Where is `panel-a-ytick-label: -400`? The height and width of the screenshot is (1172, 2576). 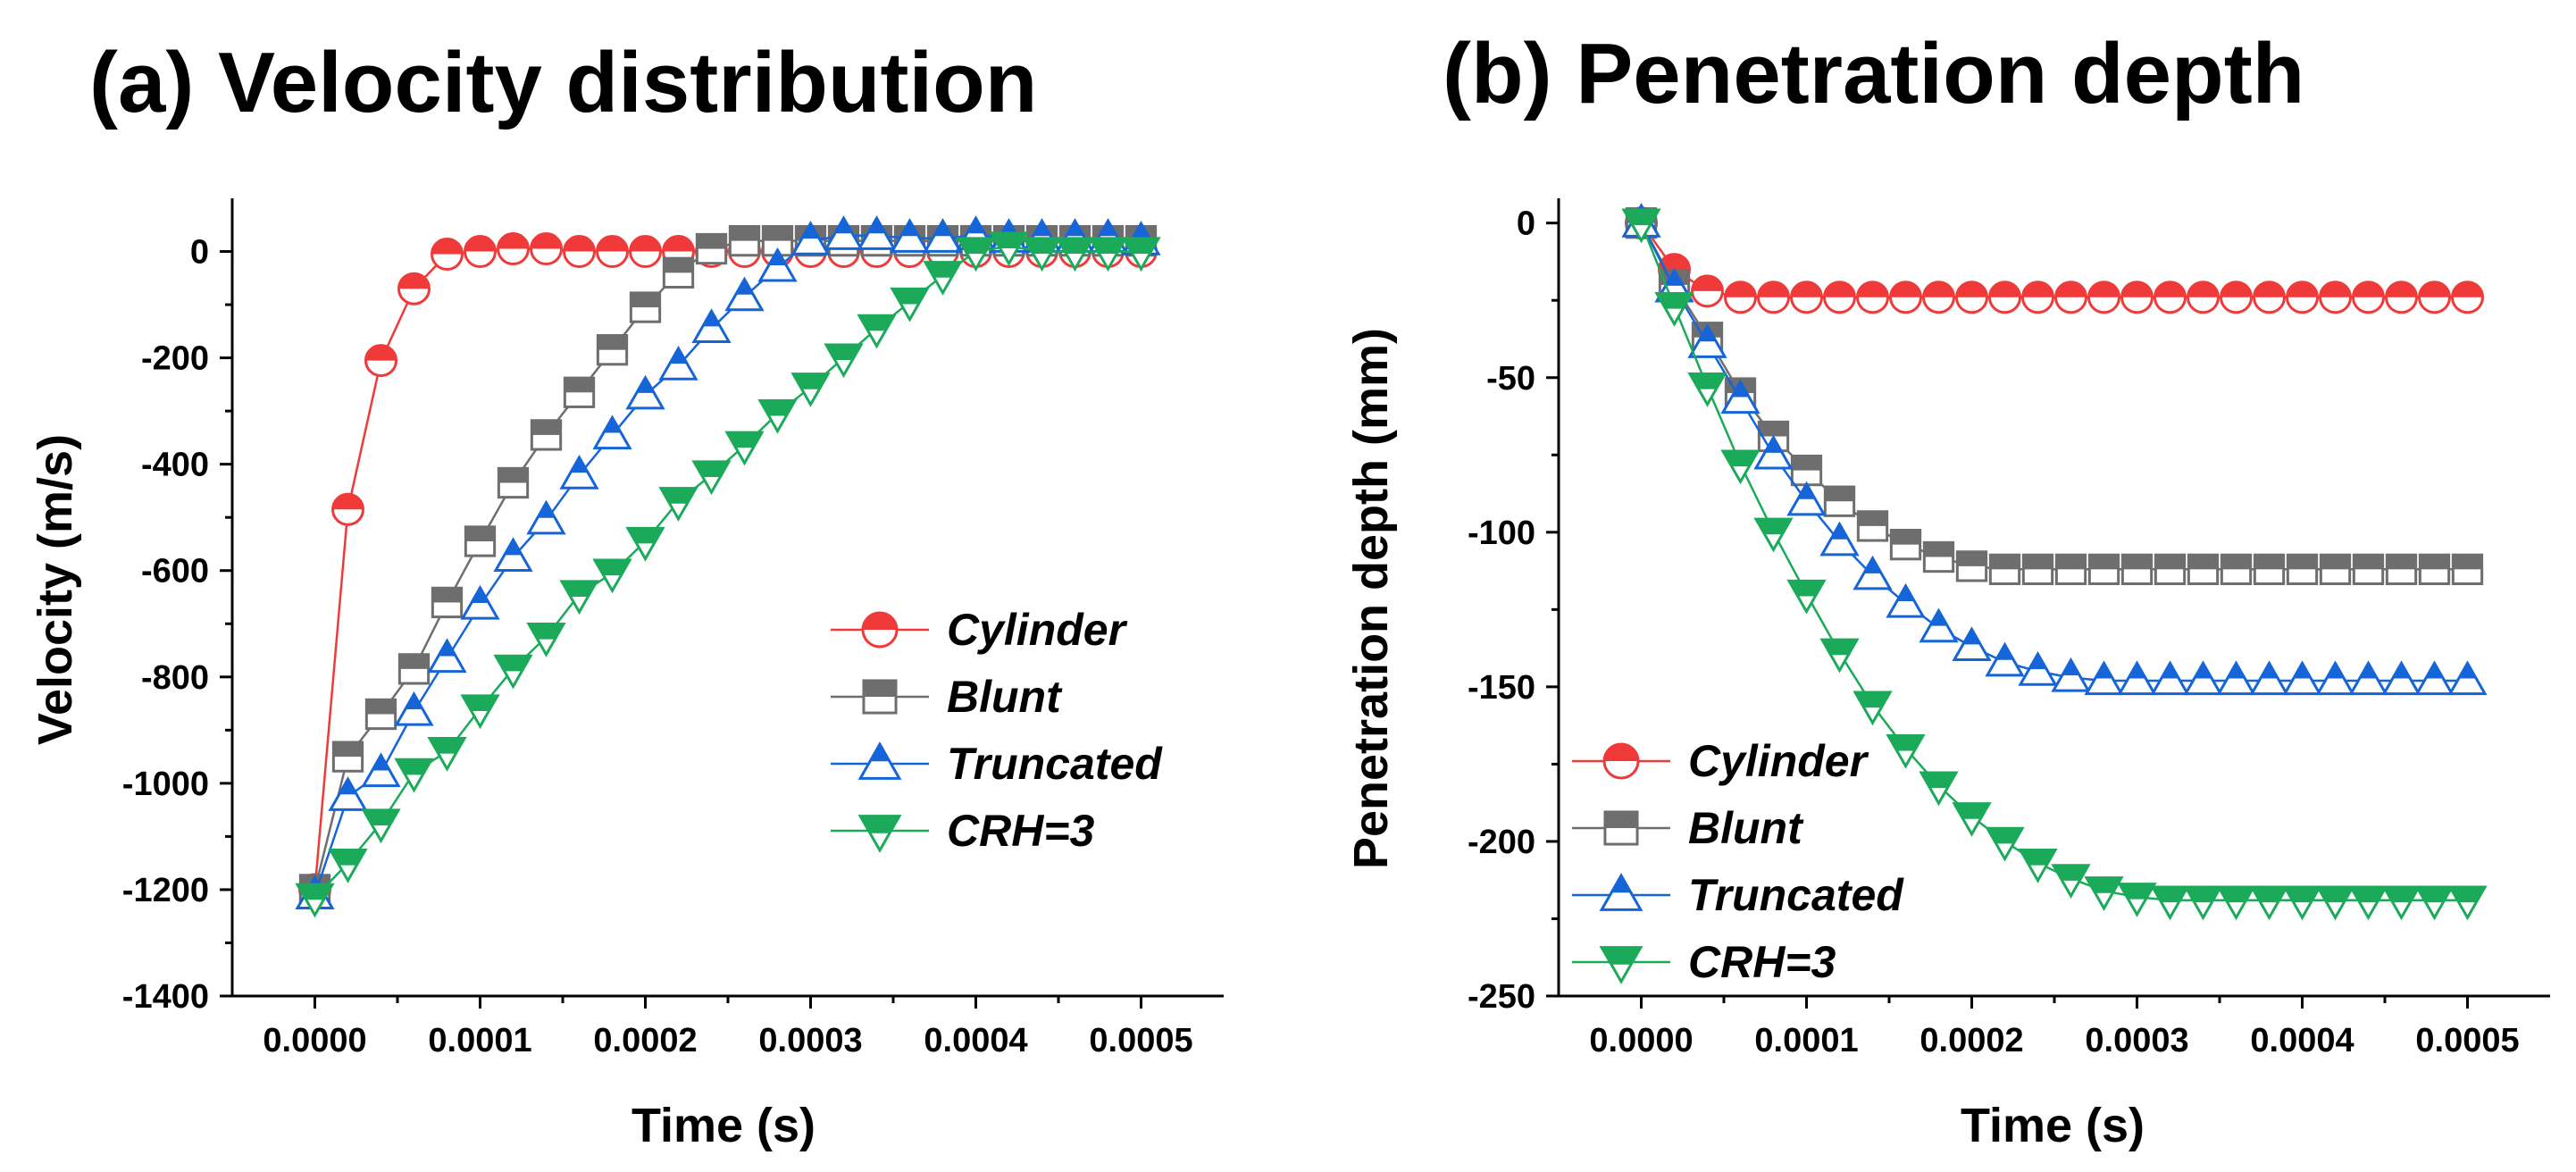
panel-a-ytick-label: -400 is located at coordinates (175, 466).